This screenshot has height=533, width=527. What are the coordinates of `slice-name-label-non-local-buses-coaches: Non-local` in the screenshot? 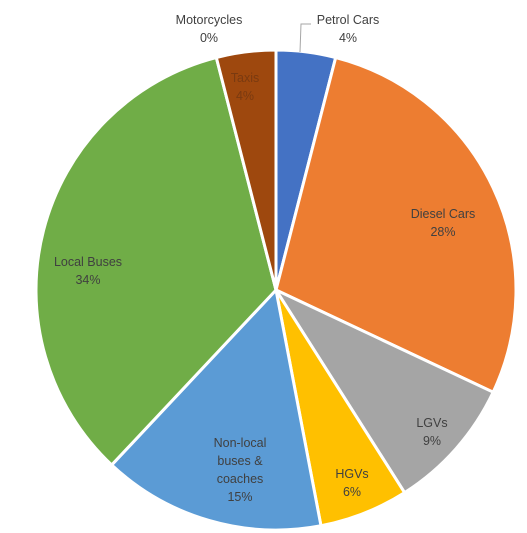 It's located at (240, 443).